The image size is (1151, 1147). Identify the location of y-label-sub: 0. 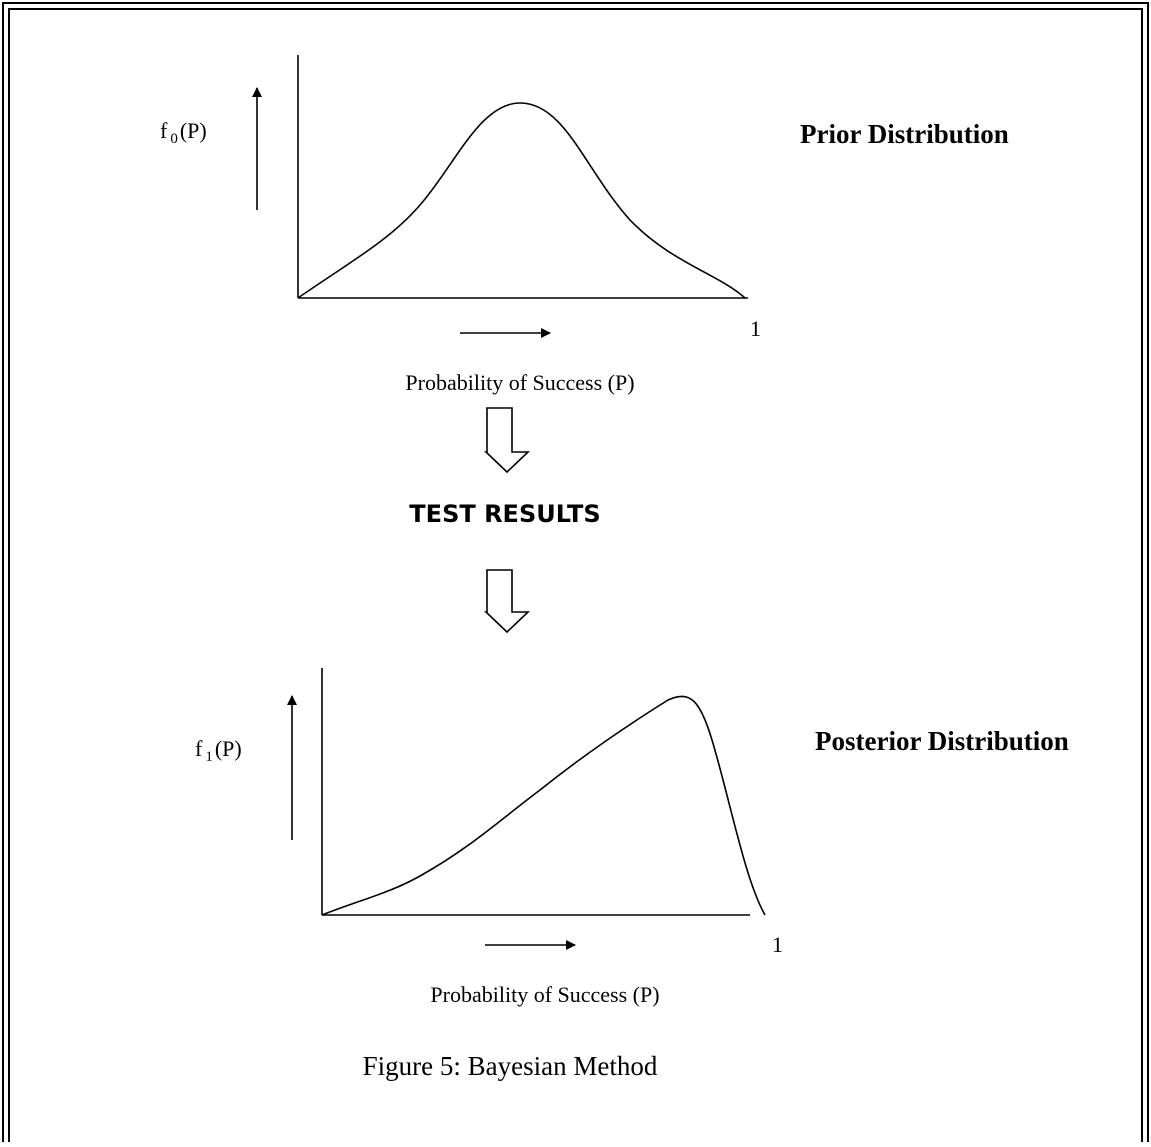
(174, 139).